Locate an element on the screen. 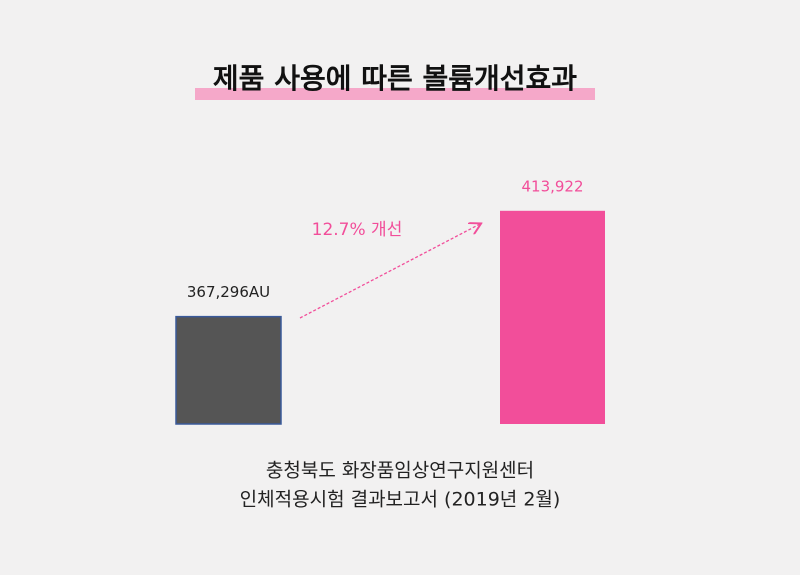  chart-title: 제품 사용에 따른 볼륨개선효과 is located at coordinates (395, 78).